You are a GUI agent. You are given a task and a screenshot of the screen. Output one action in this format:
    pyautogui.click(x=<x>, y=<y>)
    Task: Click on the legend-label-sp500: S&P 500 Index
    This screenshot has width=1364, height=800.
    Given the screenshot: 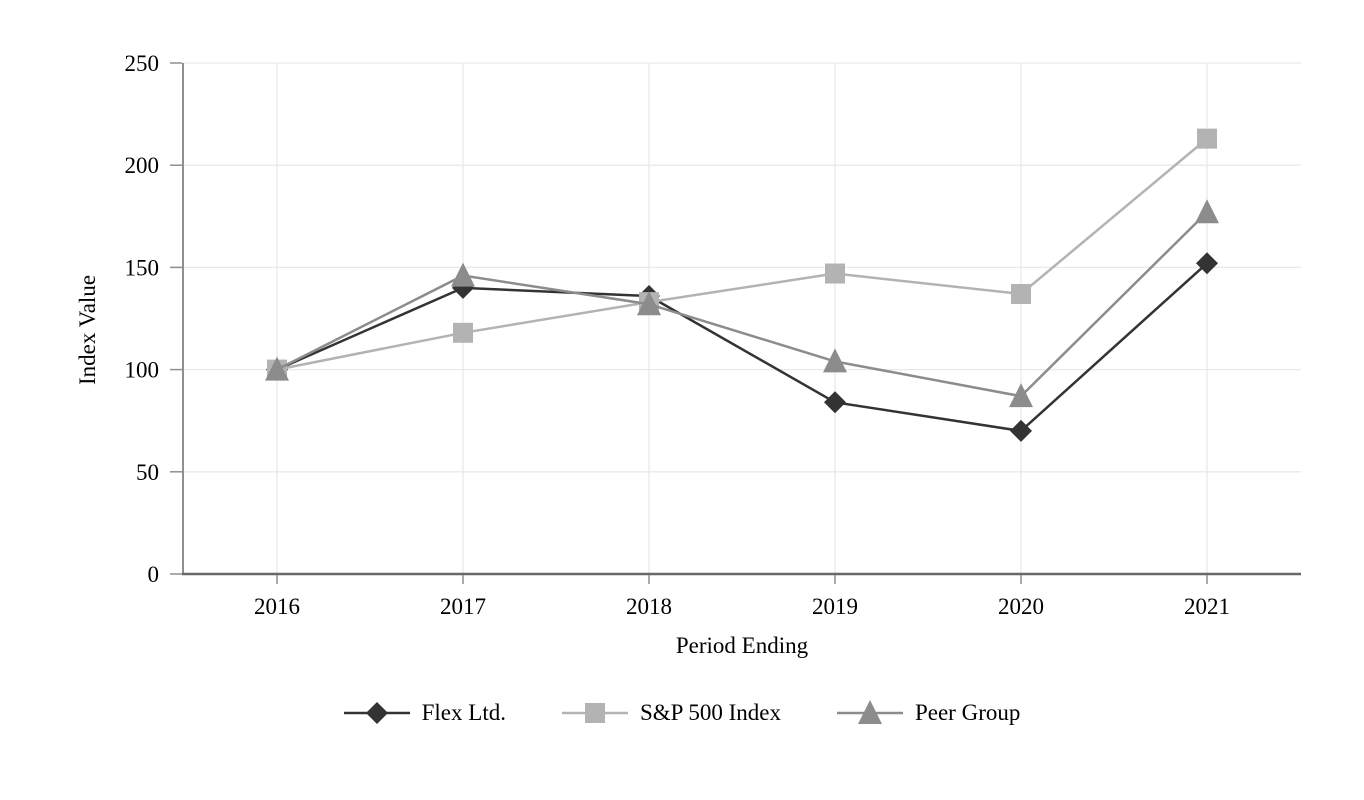 What is the action you would take?
    pyautogui.click(x=710, y=712)
    